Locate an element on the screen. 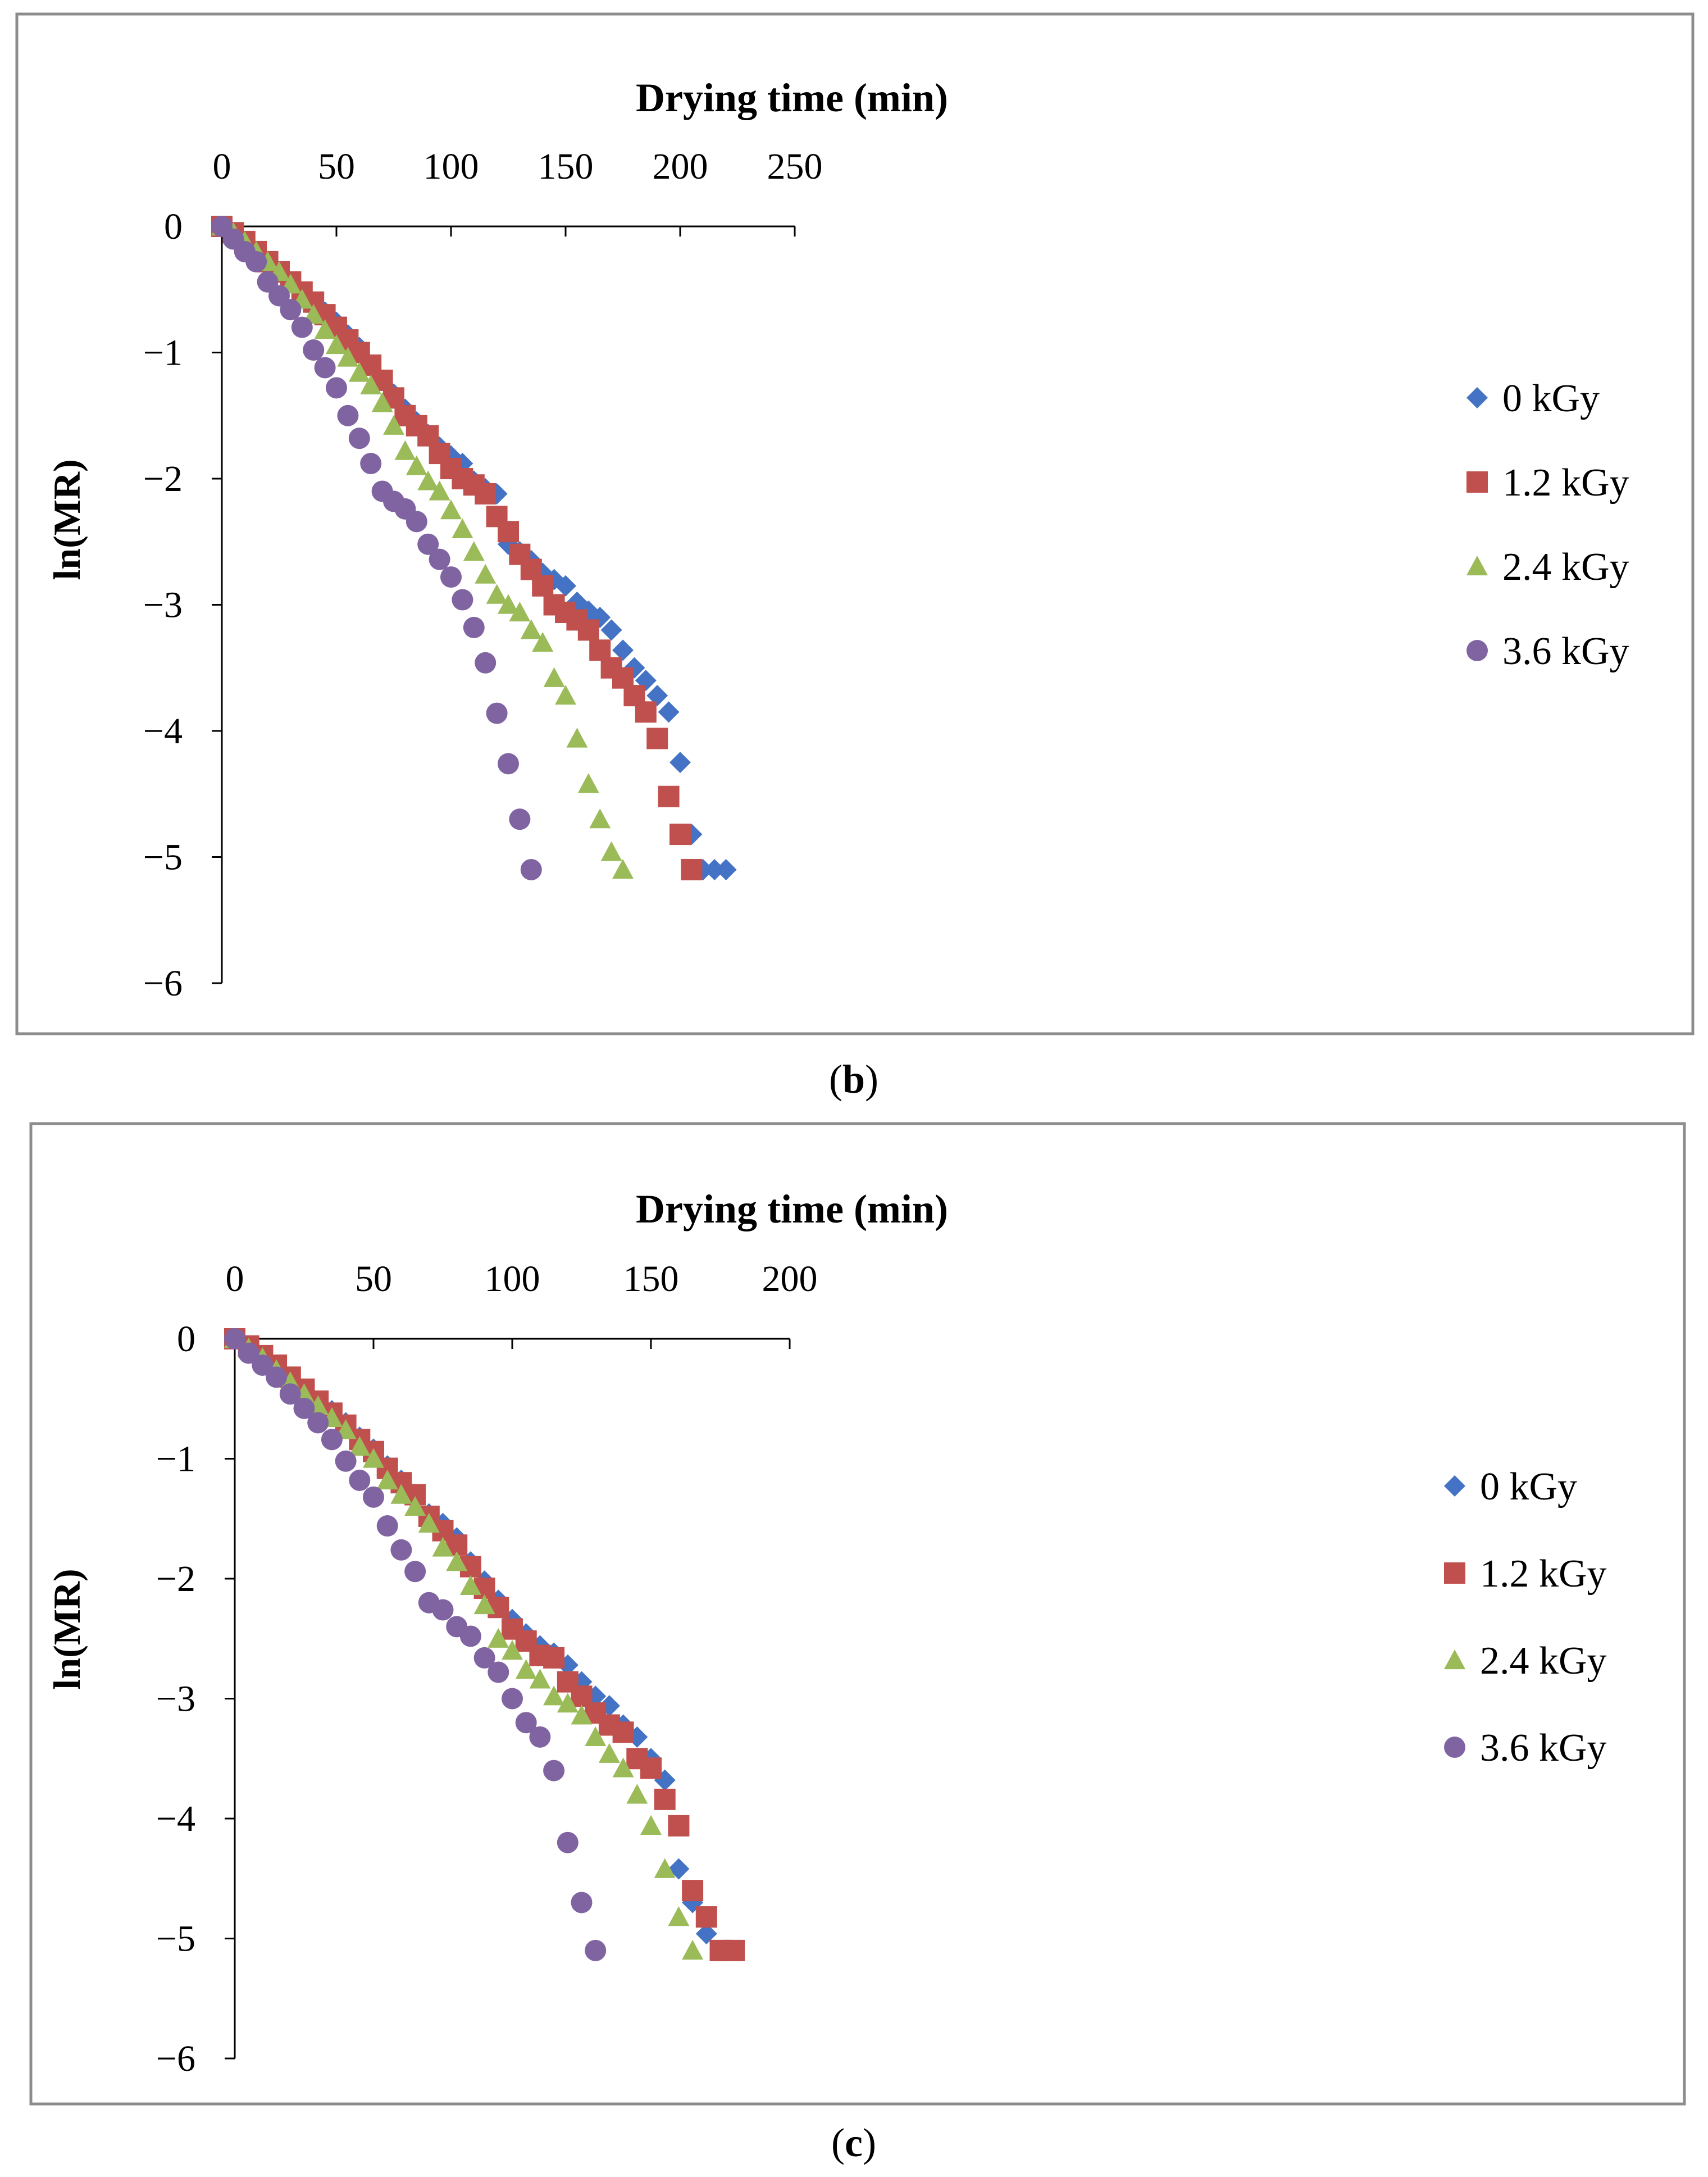  plot-area: 0 50 100 150 200 0 −1 −2 −3 −4 −5 −6 is located at coordinates (487, 1668).